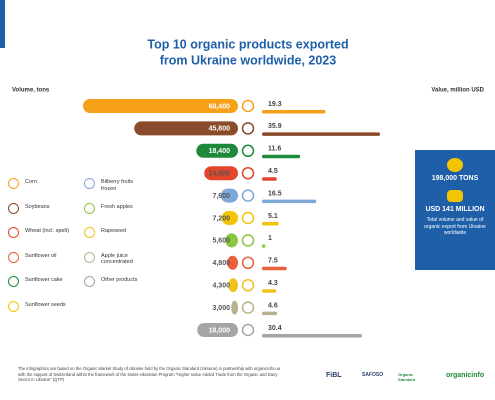 This screenshot has width=495, height=400. What do you see at coordinates (274, 149) in the screenshot?
I see `data-label: 11.6` at bounding box center [274, 149].